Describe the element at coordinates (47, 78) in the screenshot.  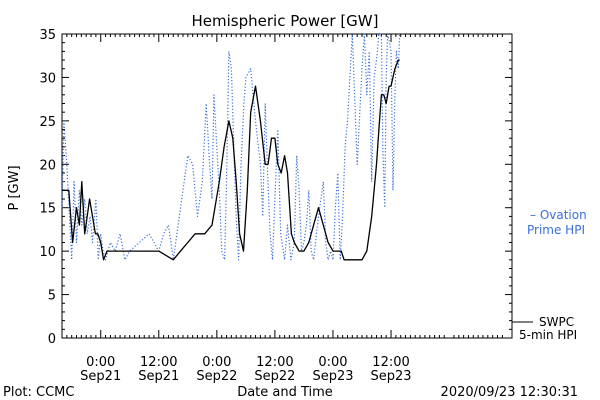
I see `y-tick-label: 30` at that location.